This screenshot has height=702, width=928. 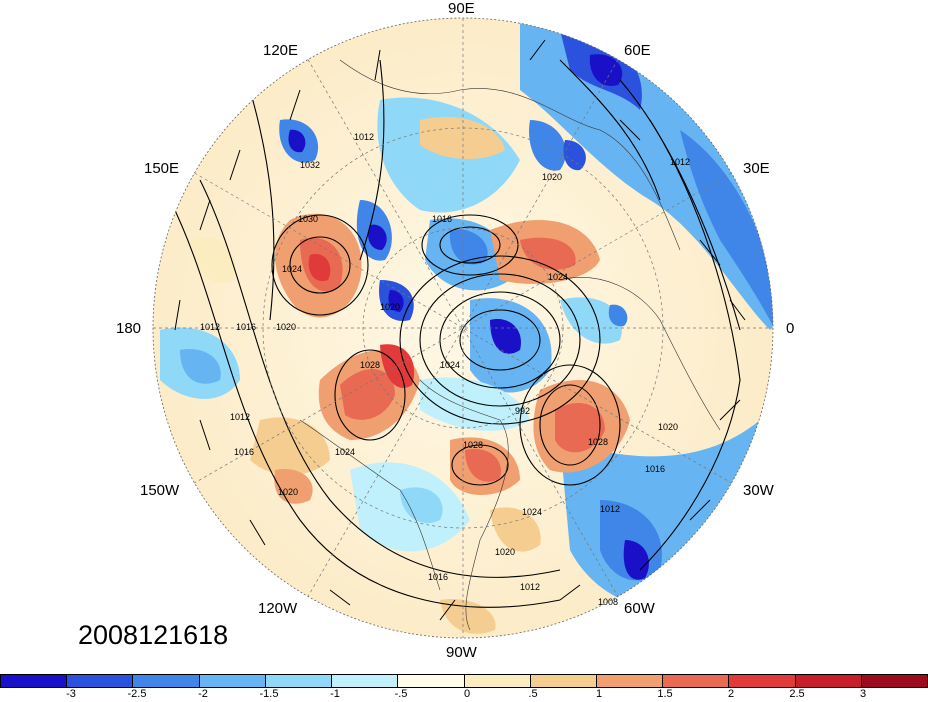 I want to click on colorbar-label: 0, so click(x=467, y=694).